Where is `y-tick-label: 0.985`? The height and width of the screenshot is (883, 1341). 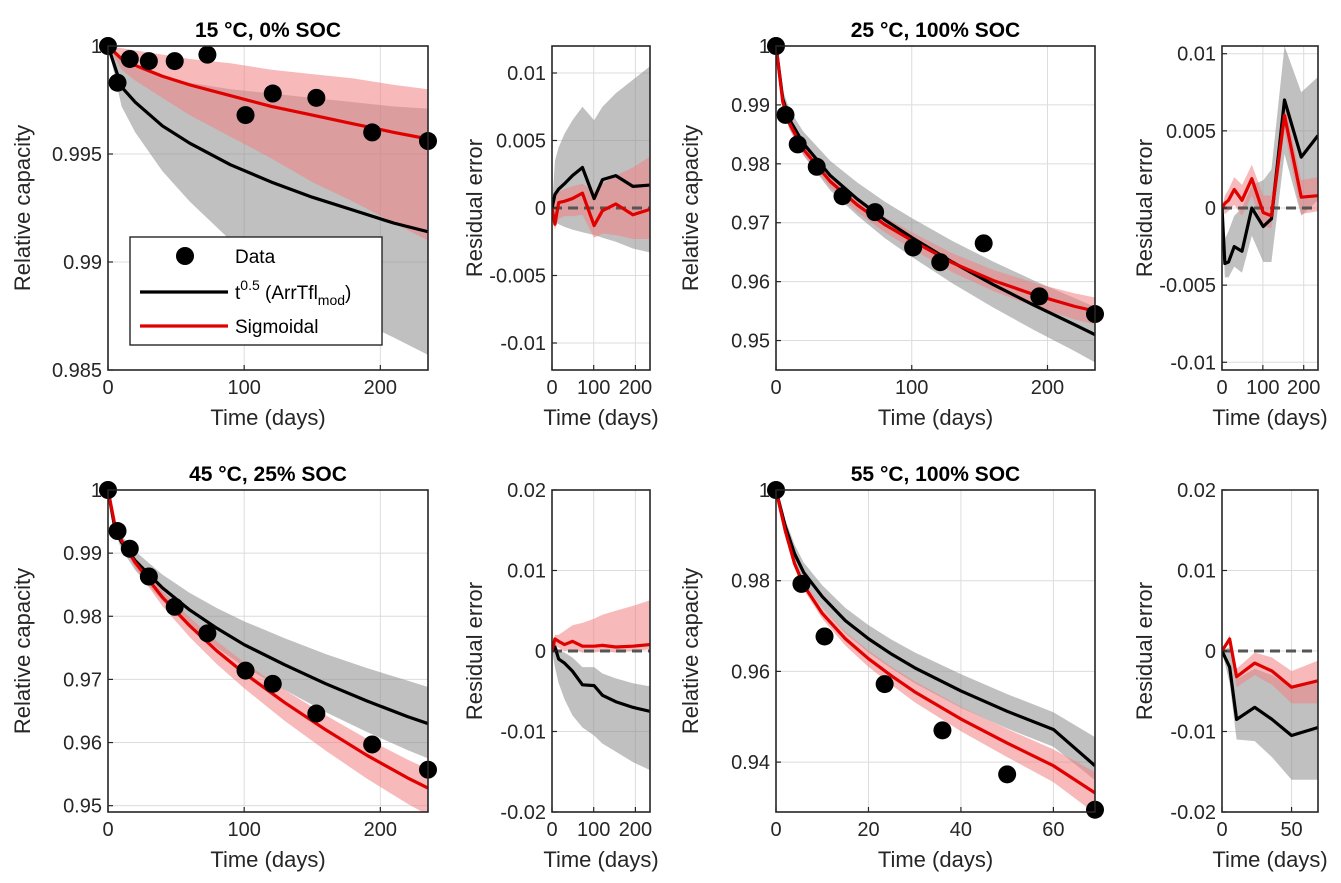
y-tick-label: 0.985 is located at coordinates (77, 371).